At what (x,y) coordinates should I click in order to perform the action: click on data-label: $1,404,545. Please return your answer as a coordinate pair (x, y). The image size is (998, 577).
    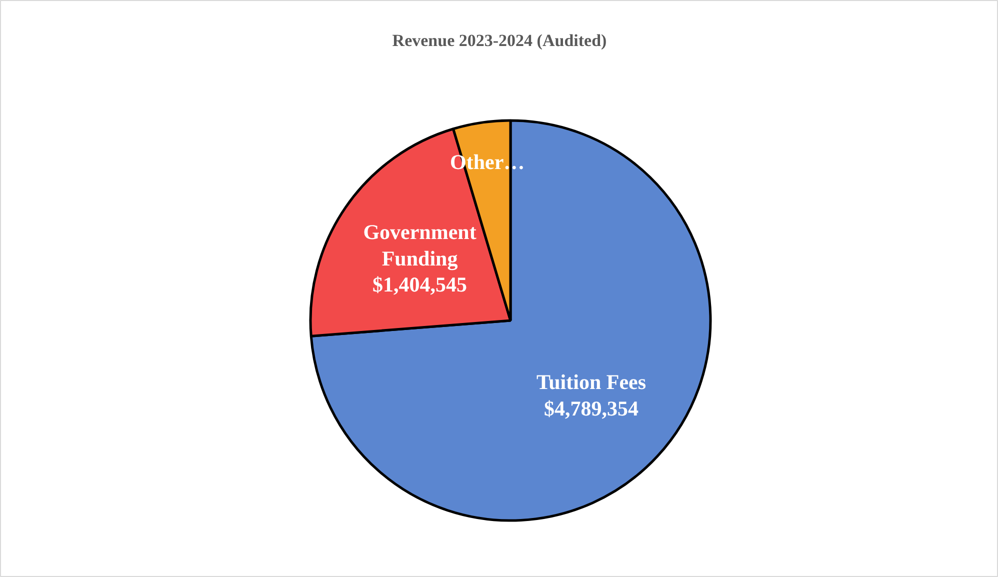
    Looking at the image, I should click on (420, 284).